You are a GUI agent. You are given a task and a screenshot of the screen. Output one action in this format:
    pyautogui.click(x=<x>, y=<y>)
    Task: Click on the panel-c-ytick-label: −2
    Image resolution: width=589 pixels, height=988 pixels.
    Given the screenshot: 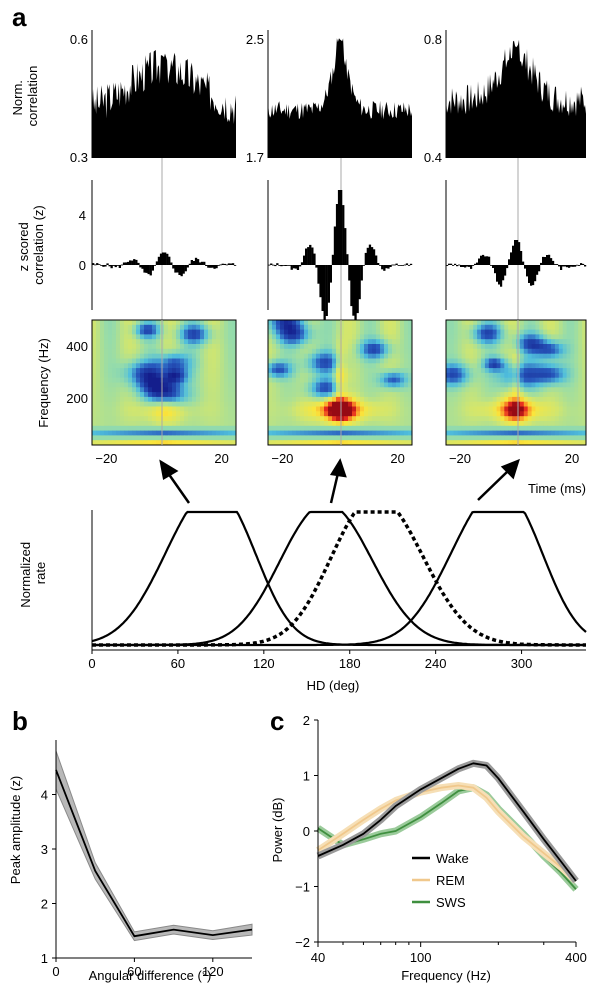 What is the action you would take?
    pyautogui.click(x=302, y=942)
    